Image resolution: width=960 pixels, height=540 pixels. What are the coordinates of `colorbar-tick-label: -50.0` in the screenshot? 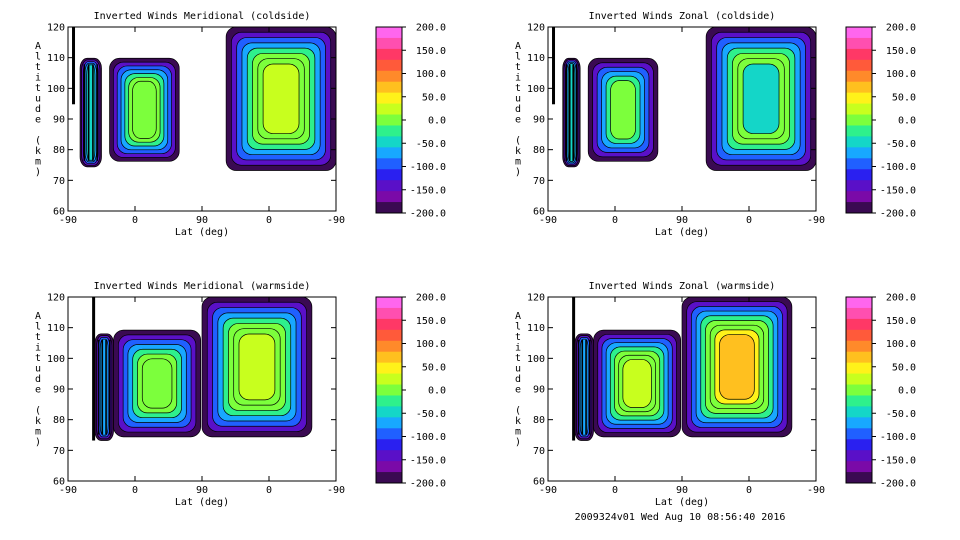 It's located at (431, 144).